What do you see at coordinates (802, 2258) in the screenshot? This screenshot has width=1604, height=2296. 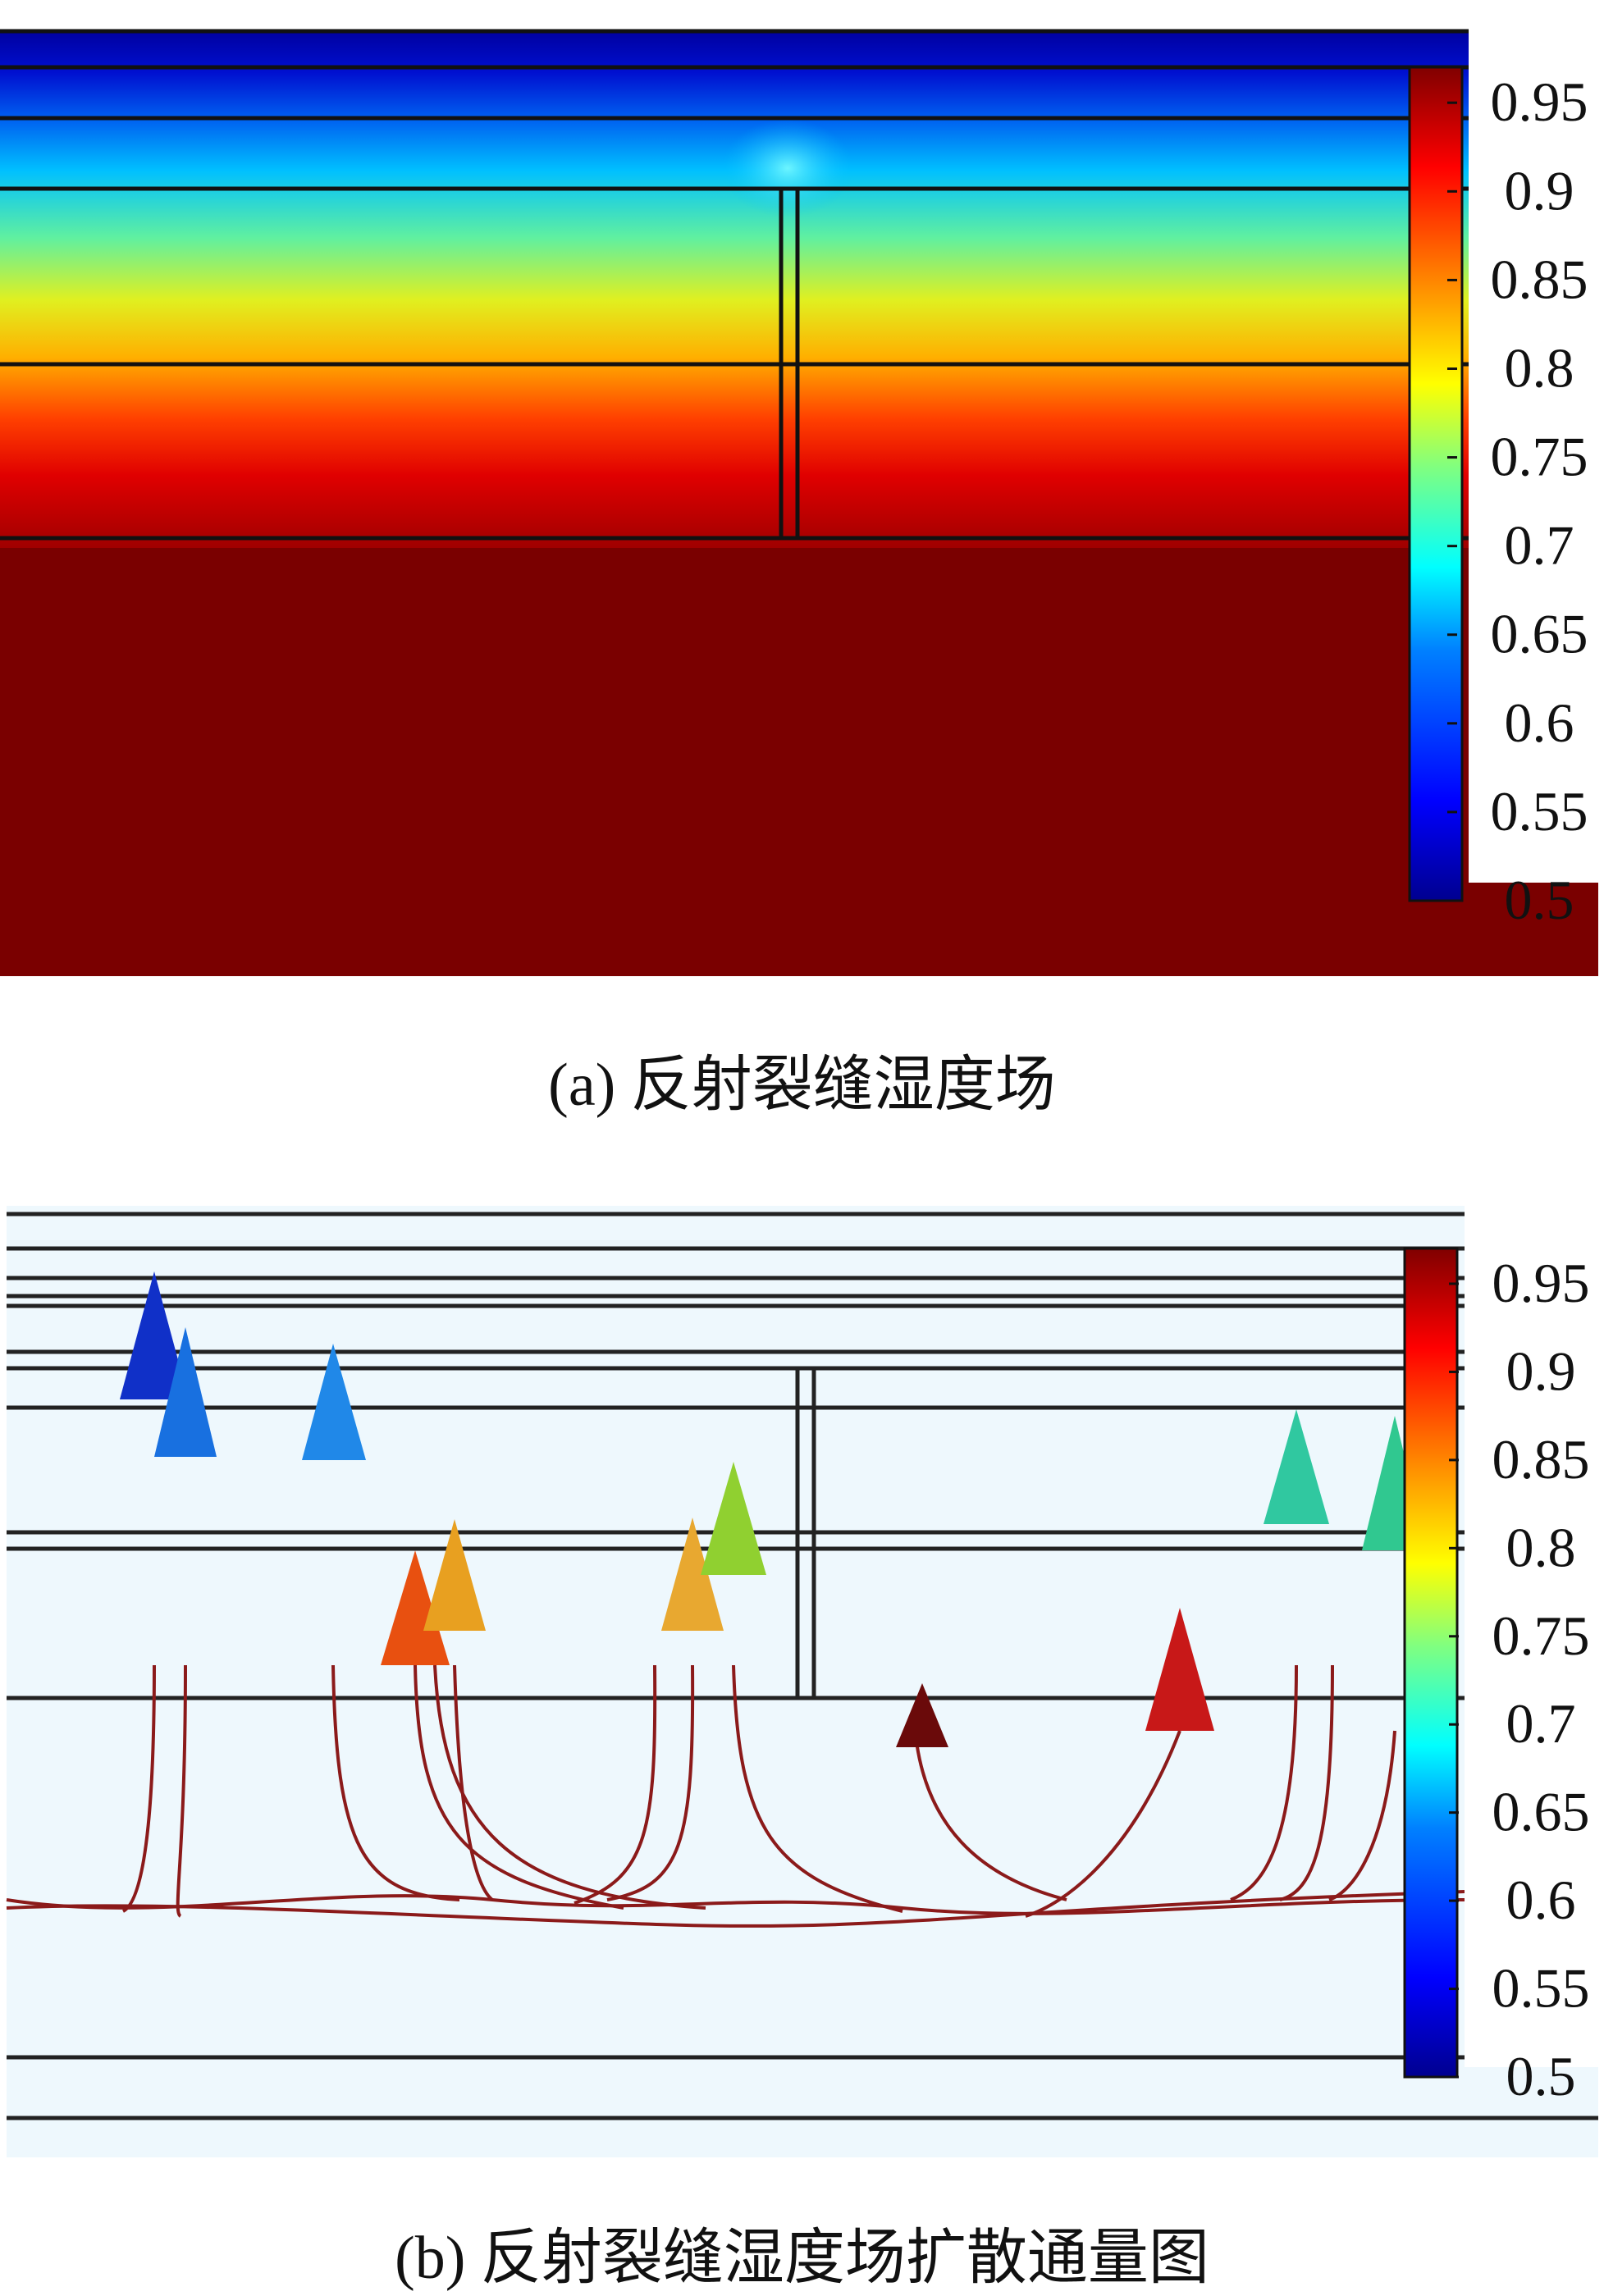 I see `caption-b: (b) 反射裂缝湿度场扩散通量图` at bounding box center [802, 2258].